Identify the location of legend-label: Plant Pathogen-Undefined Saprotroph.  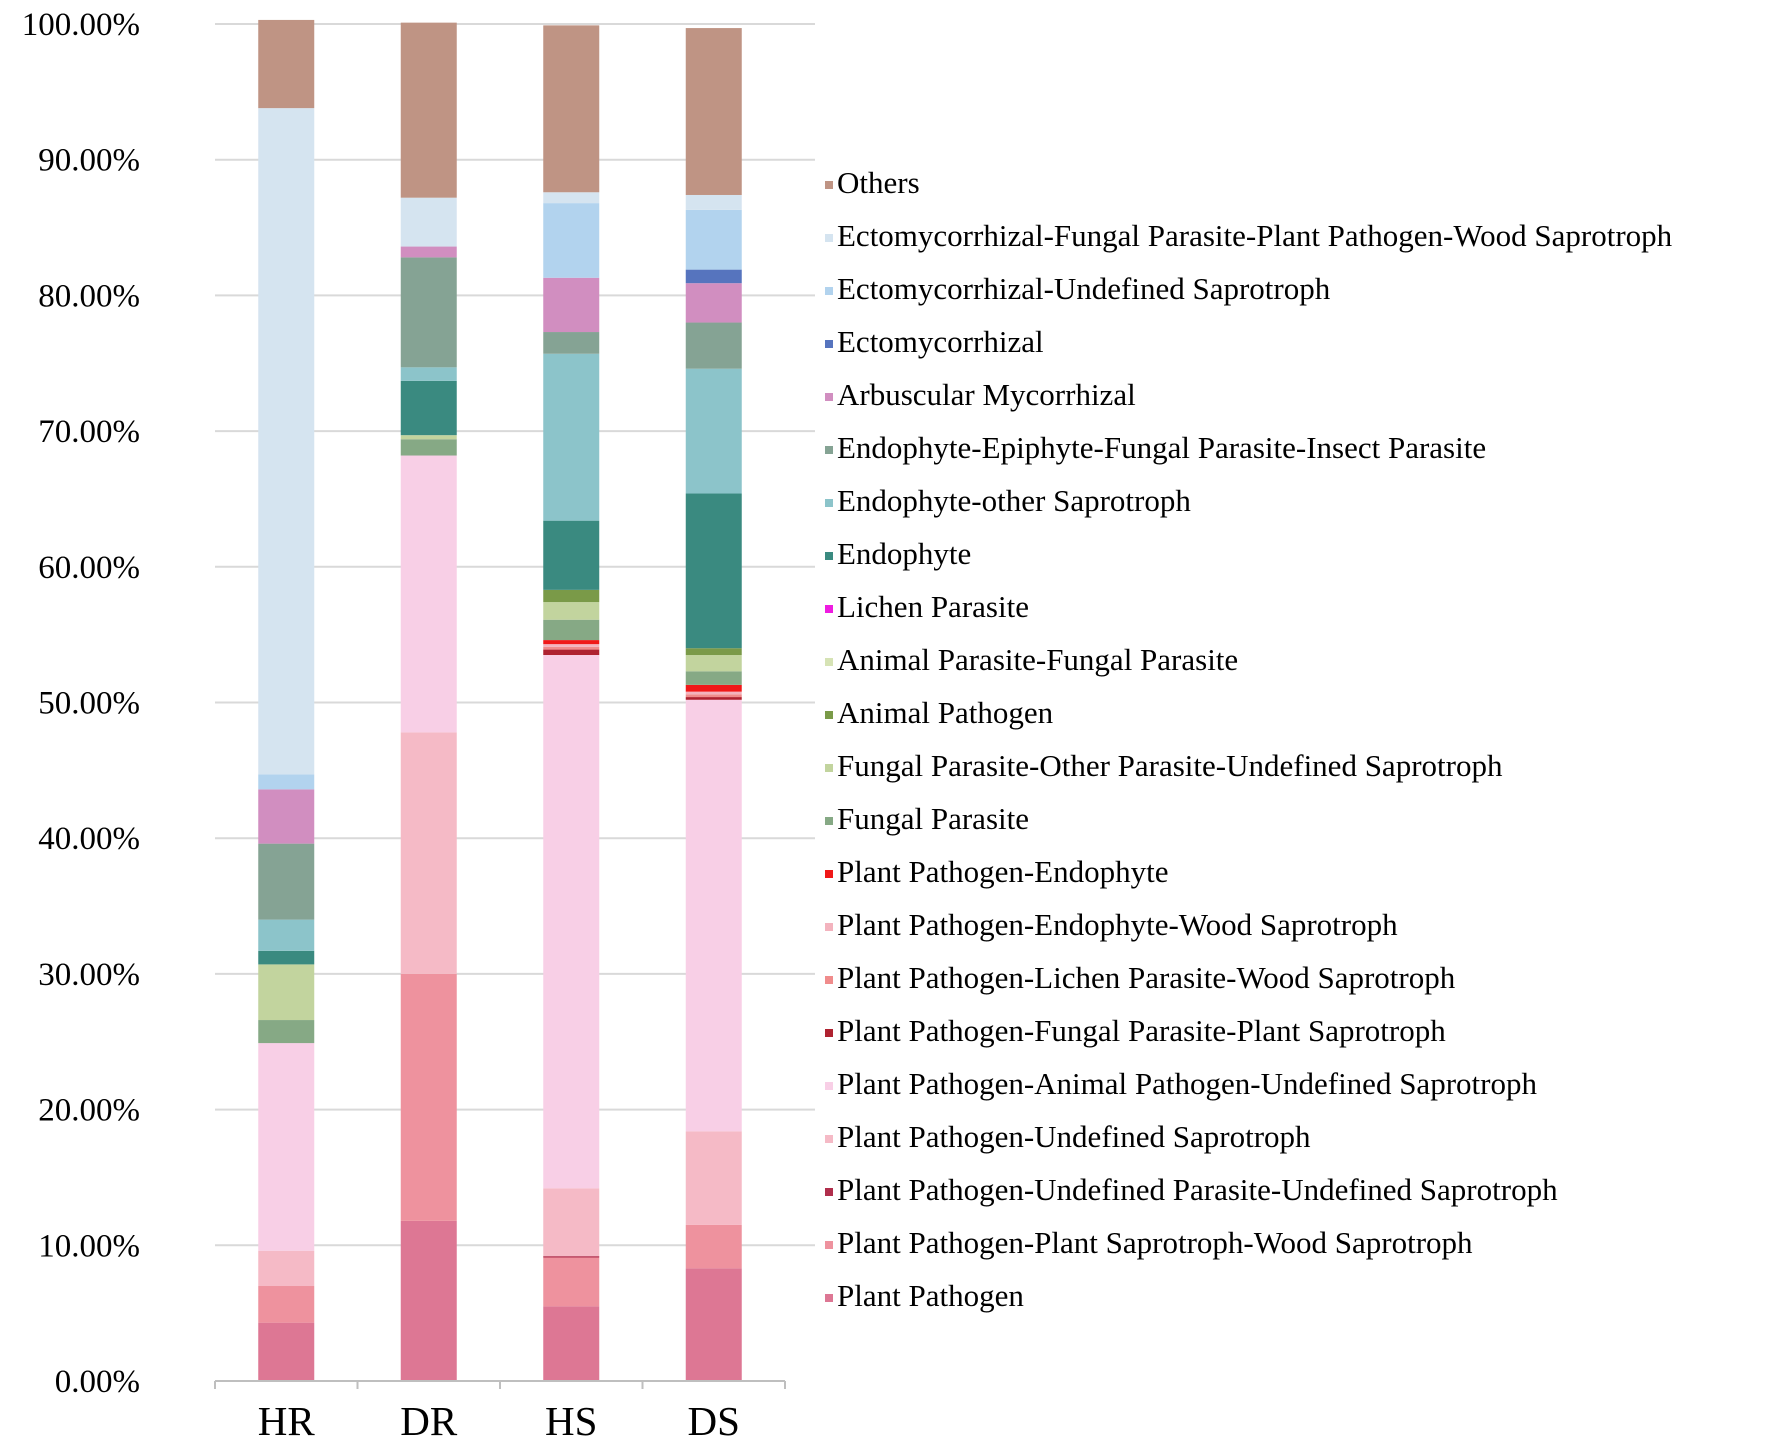
(1074, 1136).